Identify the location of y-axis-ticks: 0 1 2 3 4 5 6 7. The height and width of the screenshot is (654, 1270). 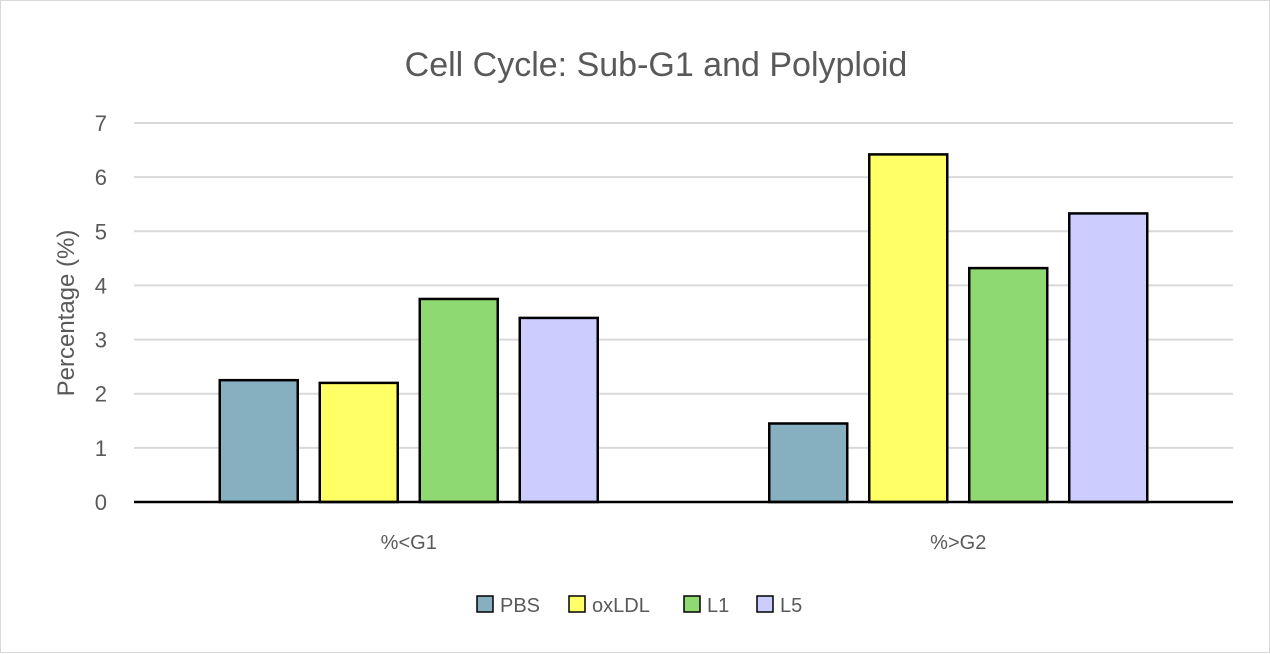
(101, 313).